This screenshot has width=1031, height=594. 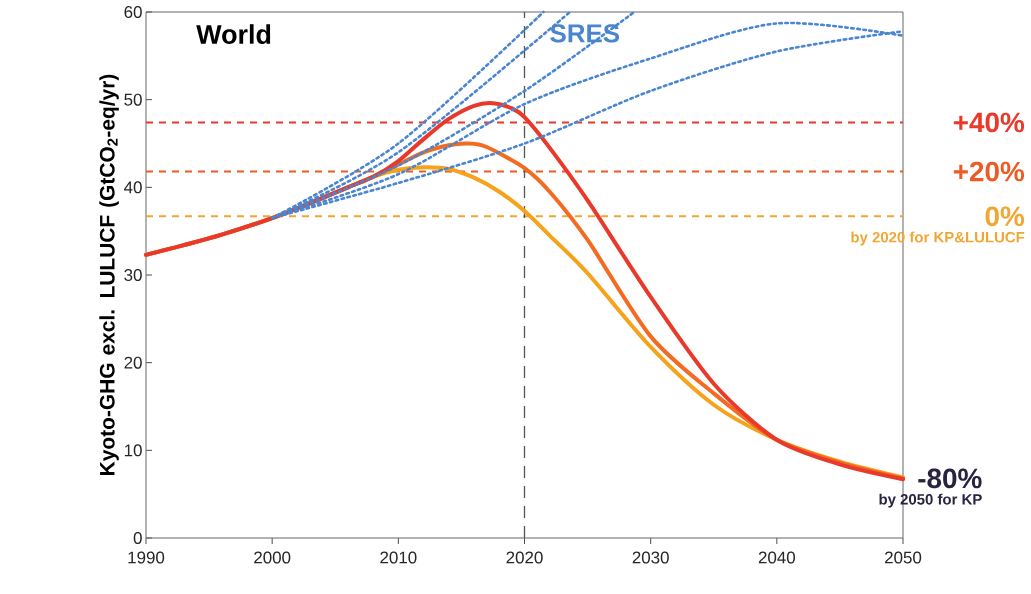 I want to click on y-tick-label: 0, so click(x=137, y=538).